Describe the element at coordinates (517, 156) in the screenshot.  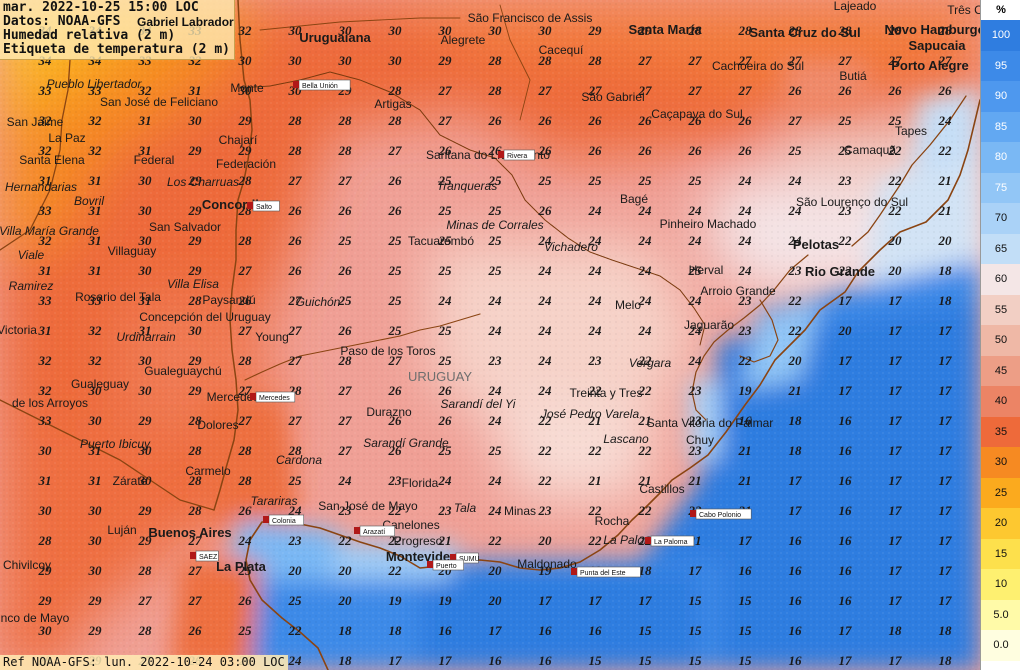
I see `station-name: Rivera` at that location.